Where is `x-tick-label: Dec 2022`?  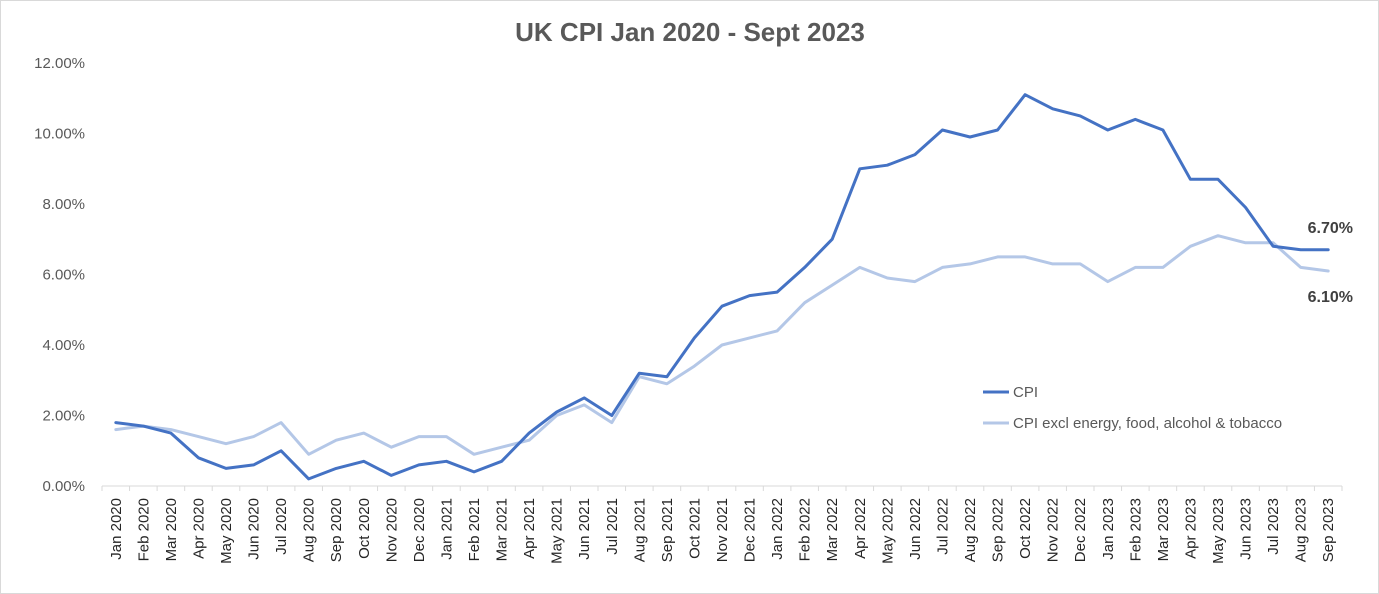
x-tick-label: Dec 2022 is located at coordinates (1080, 530).